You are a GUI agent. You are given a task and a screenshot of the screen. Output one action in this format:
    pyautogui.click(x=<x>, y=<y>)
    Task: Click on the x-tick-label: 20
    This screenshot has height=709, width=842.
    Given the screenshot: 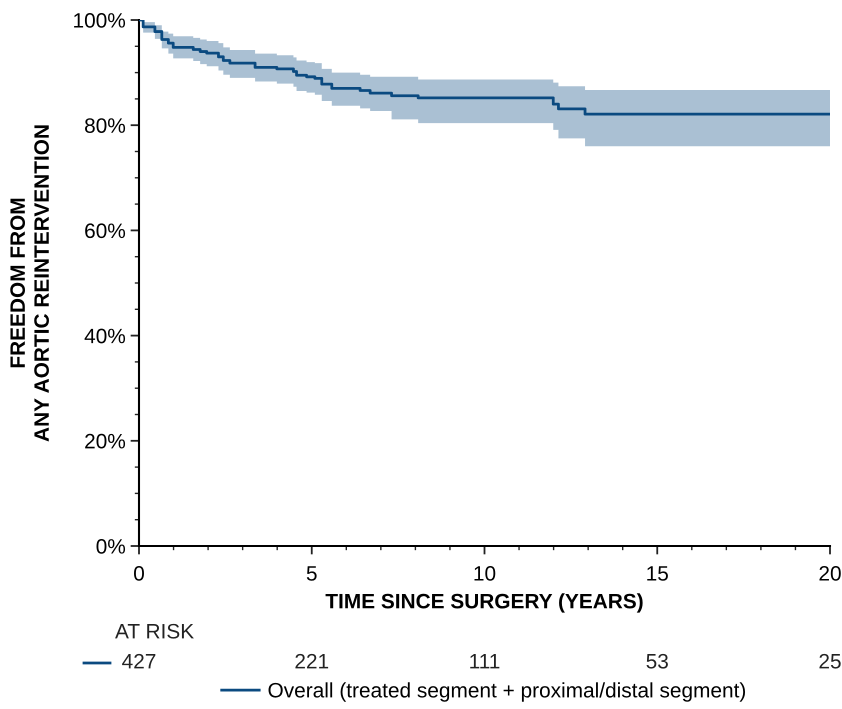 What is the action you would take?
    pyautogui.click(x=830, y=573)
    